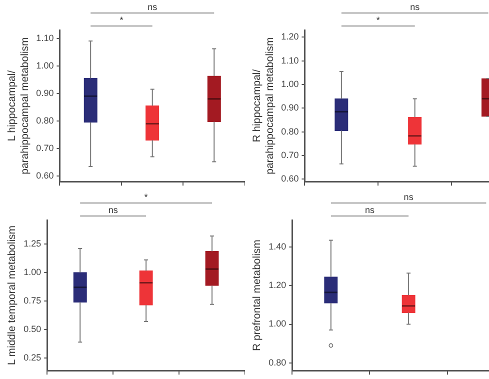 The height and width of the screenshot is (379, 489). Describe the element at coordinates (263, 105) in the screenshot. I see `y-axis-title: R hippocampal/ parahippocampal metabolism` at that location.